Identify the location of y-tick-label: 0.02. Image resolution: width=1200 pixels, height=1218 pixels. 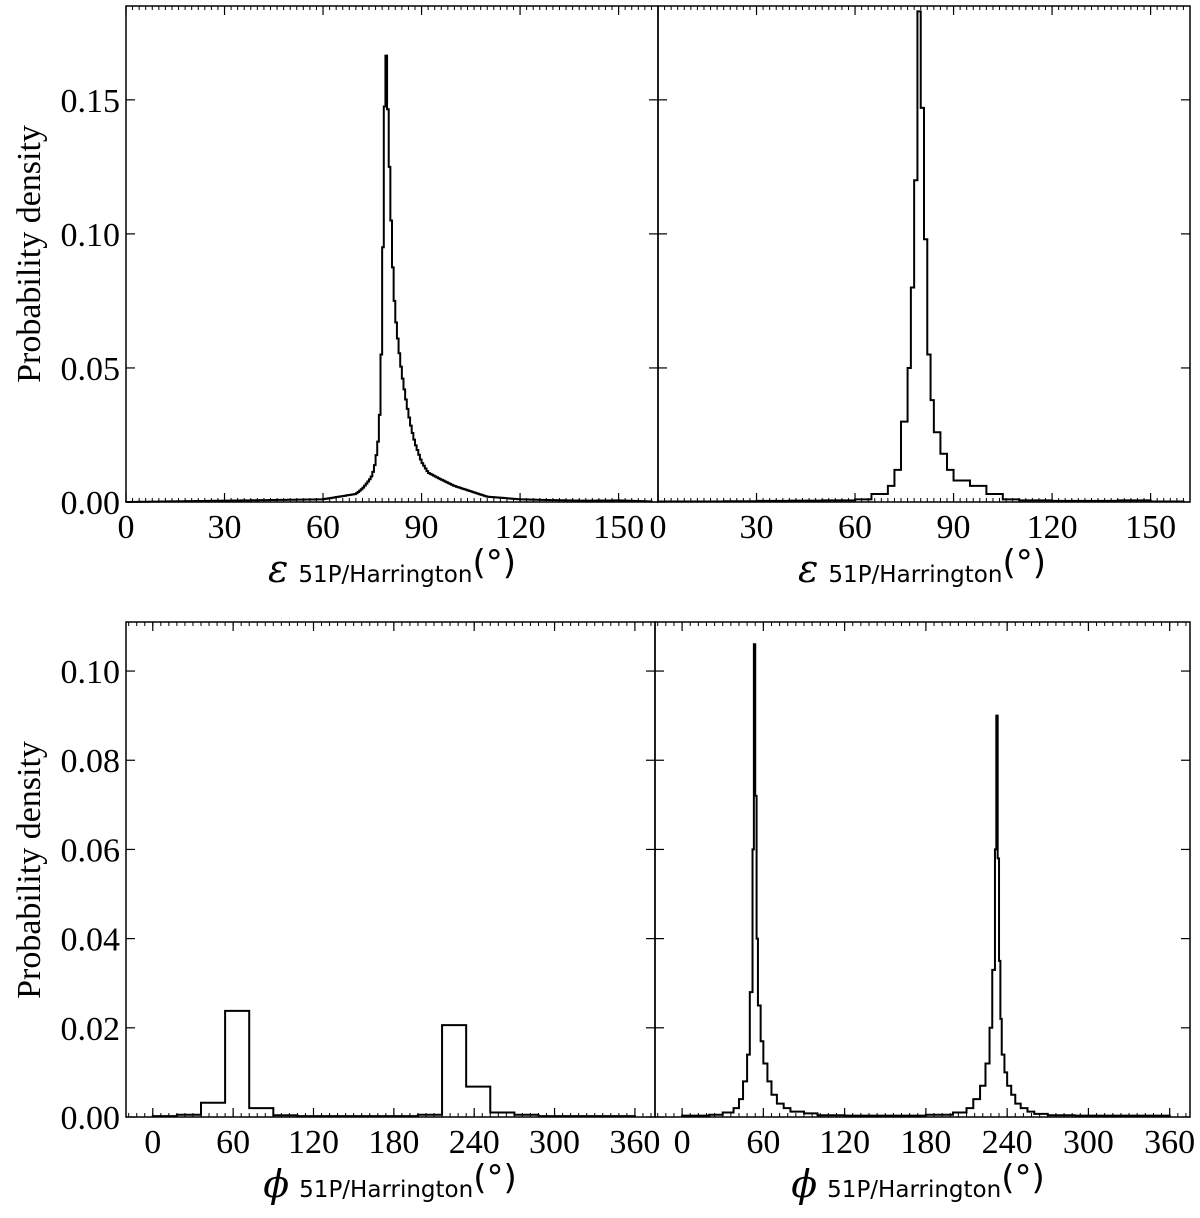
(91, 1029).